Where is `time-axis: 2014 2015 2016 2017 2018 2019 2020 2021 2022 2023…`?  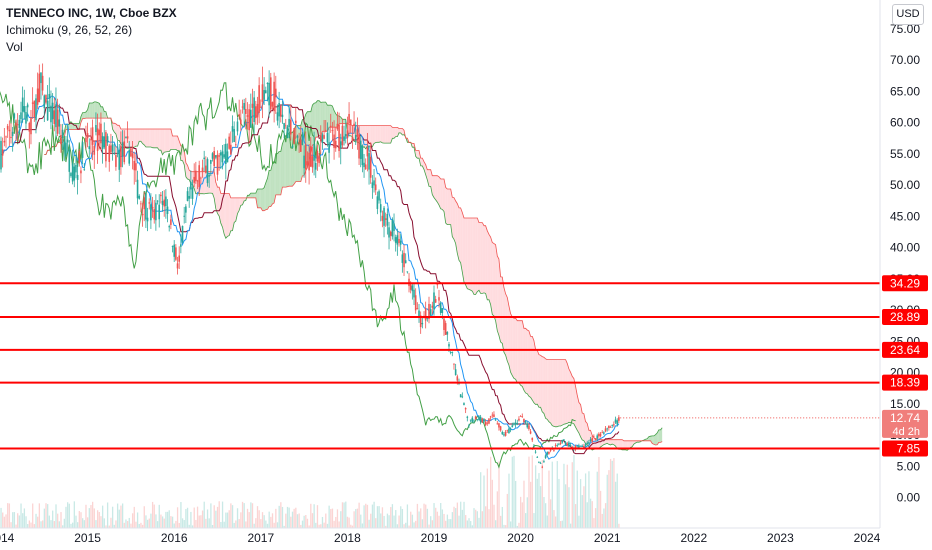
time-axis: 2014 2015 2016 2017 2018 2019 2020 2021 2022 2023… is located at coordinates (440, 536).